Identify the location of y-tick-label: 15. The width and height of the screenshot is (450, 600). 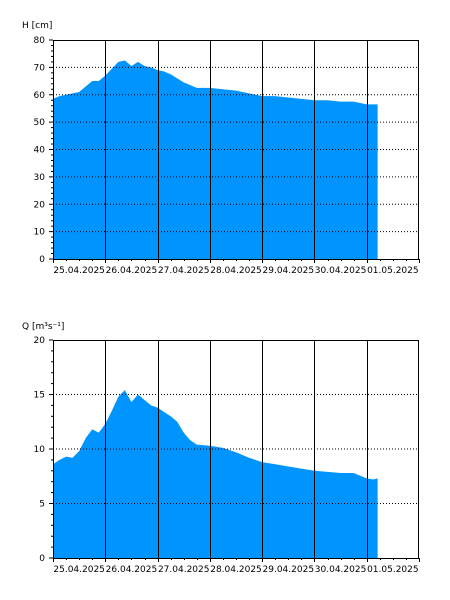
(39, 396).